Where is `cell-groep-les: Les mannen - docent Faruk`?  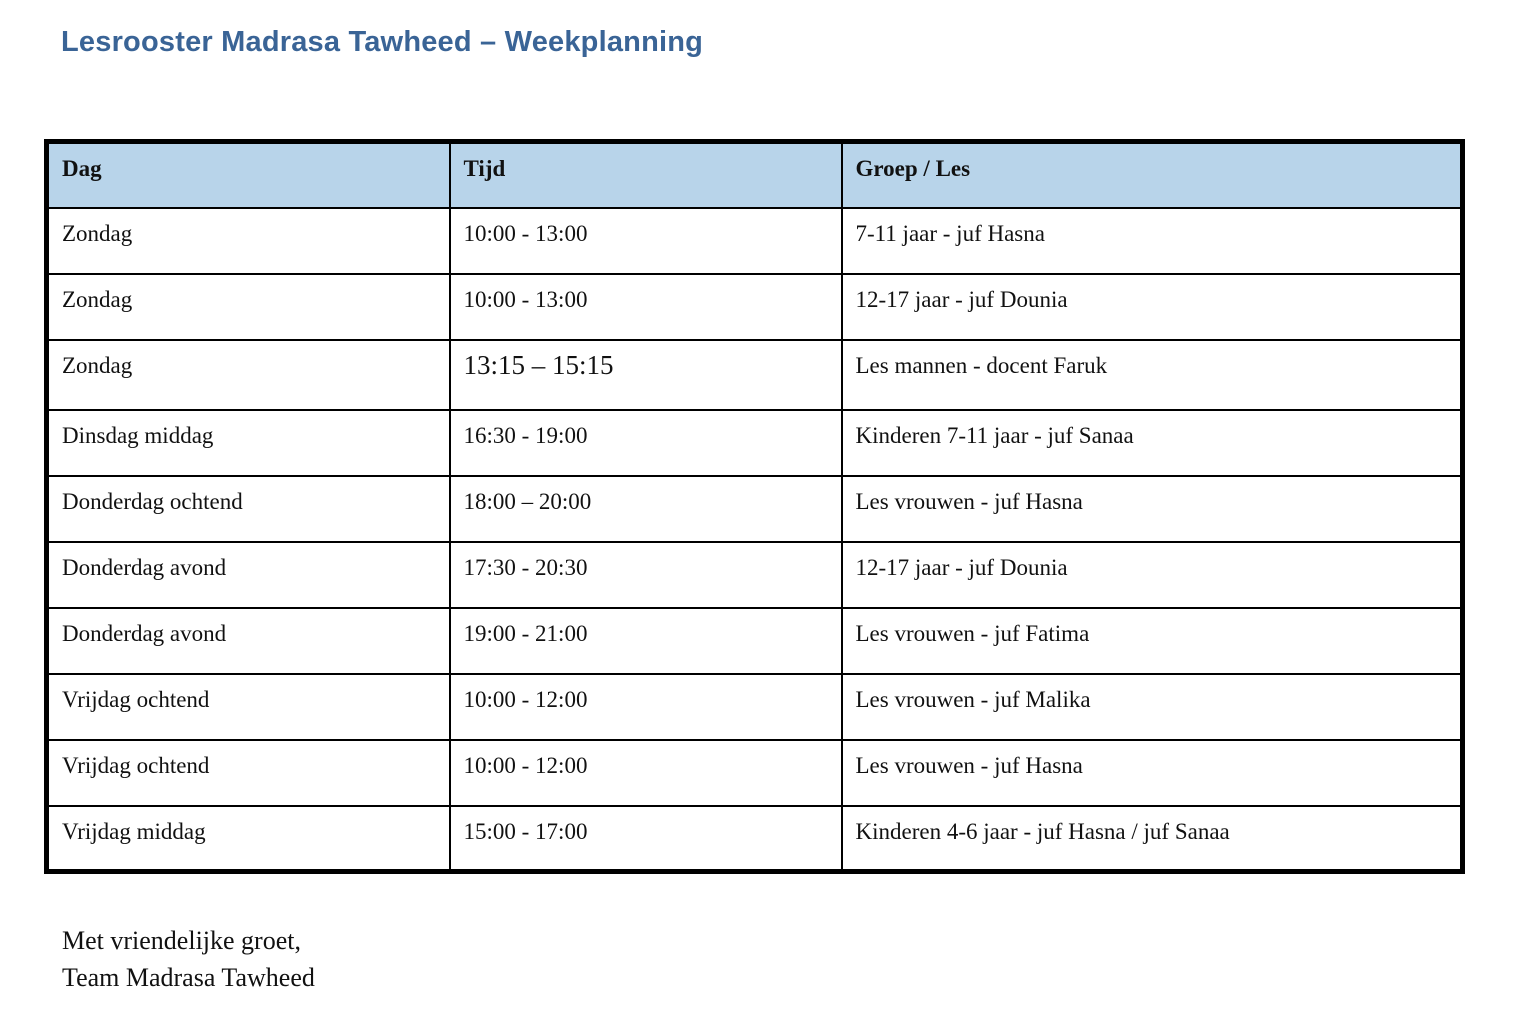
cell-groep-les: Les mannen - docent Faruk is located at coordinates (1152, 374).